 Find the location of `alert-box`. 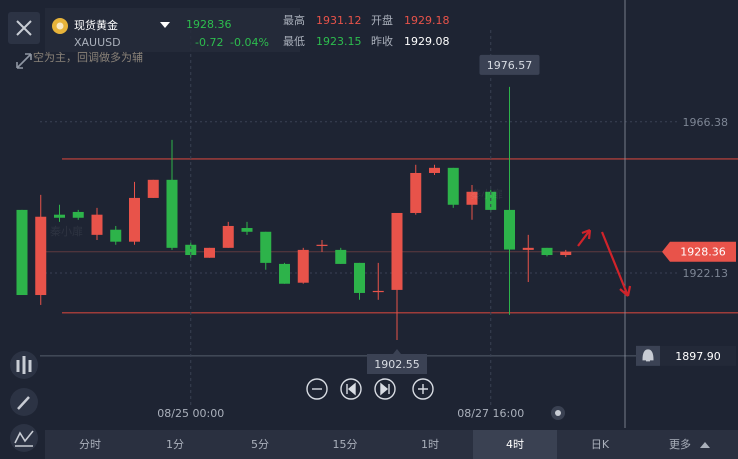

alert-box is located at coordinates (698, 355).